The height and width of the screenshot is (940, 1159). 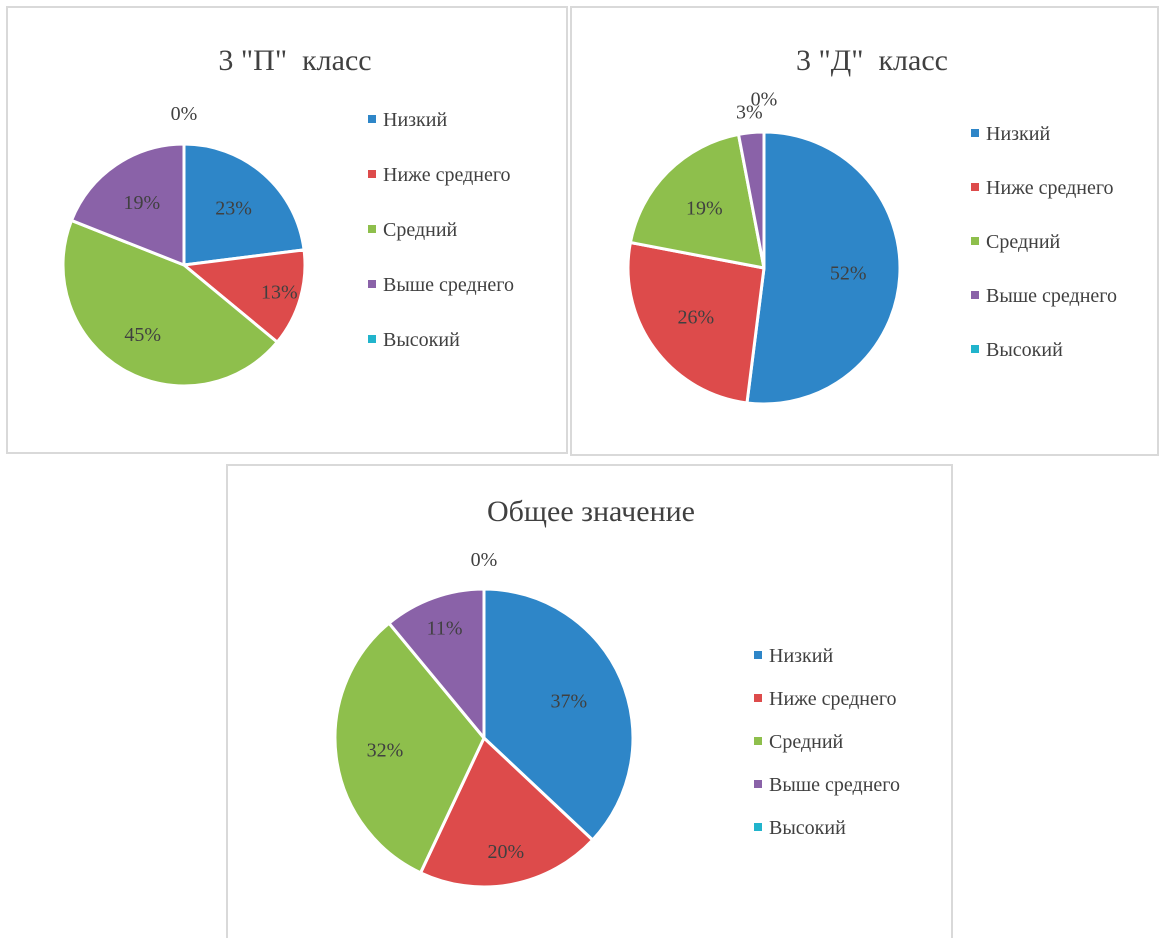 I want to click on data-label-nizhe-srednego: 20%, so click(x=505, y=852).